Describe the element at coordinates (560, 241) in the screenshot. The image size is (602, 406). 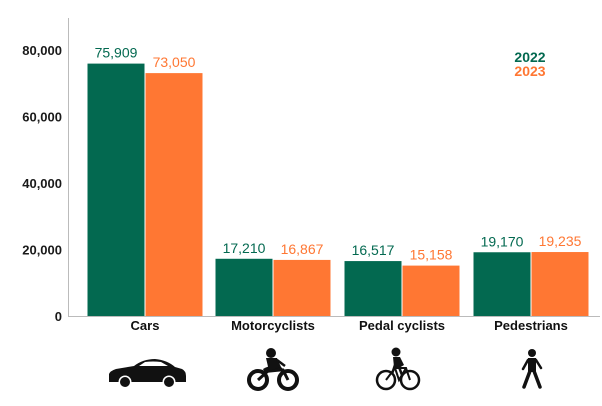
I see `data-label: 19,235` at that location.